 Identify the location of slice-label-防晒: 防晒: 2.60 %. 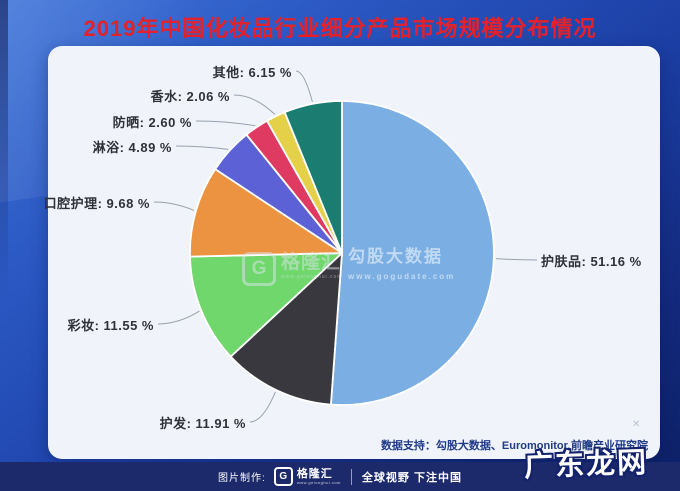
(152, 122).